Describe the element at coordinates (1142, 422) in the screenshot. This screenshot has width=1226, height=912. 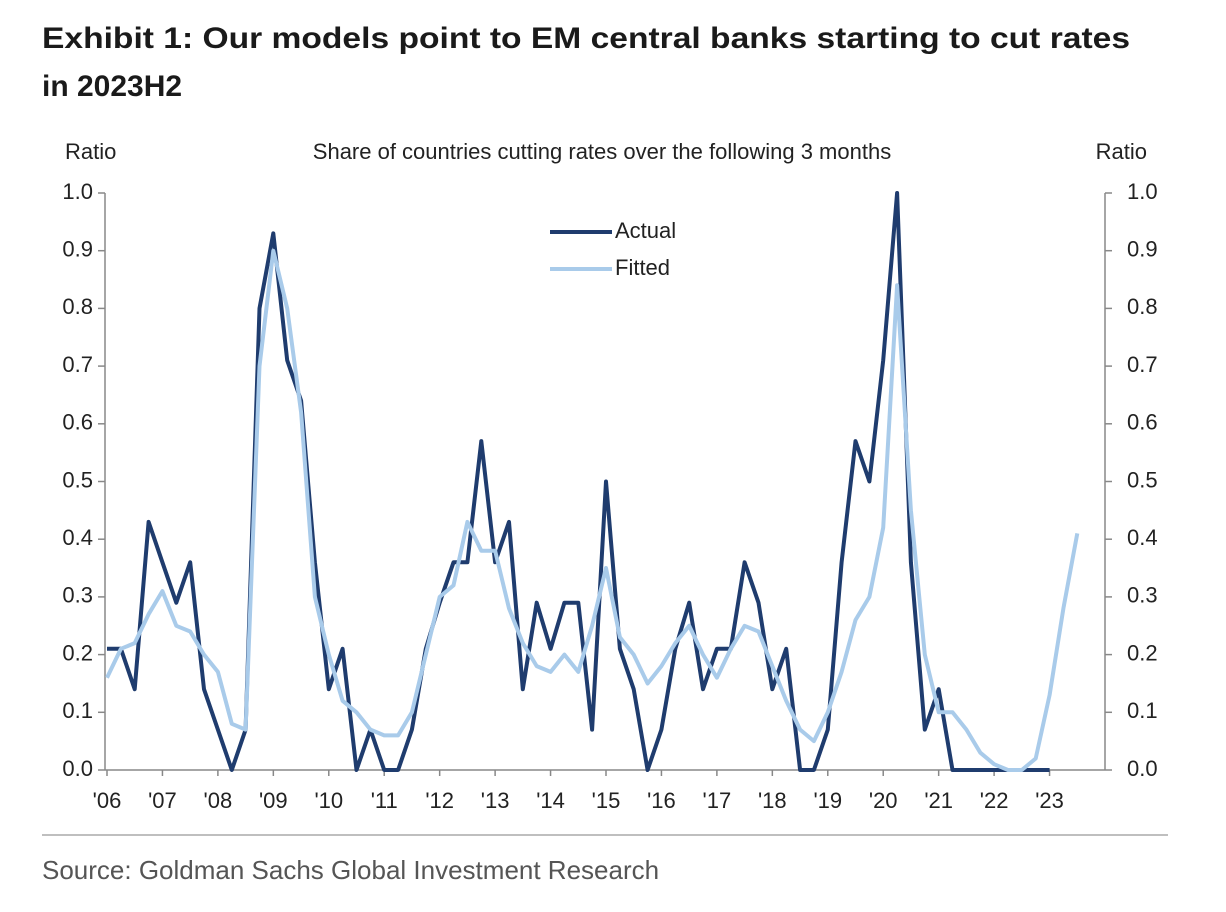
I see `y2-tick-label: 0.6` at that location.